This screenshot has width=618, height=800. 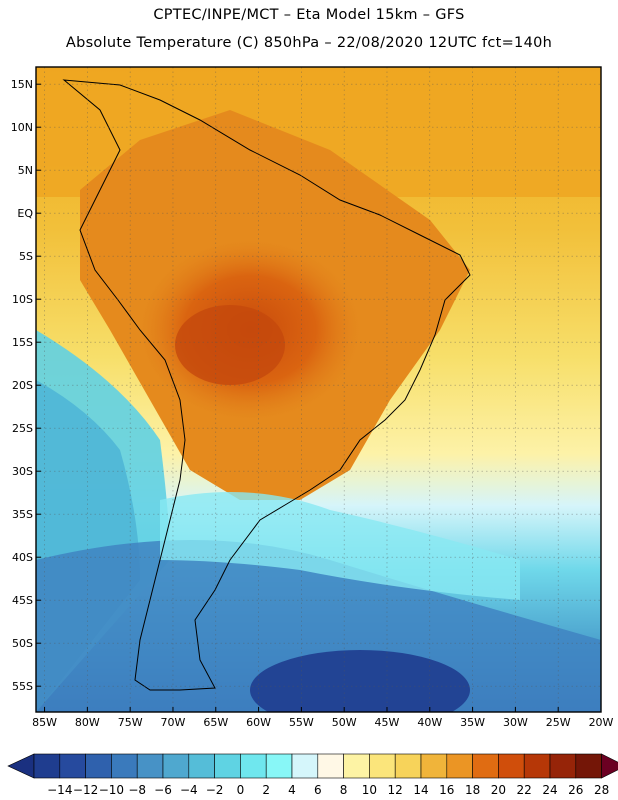 I want to click on lon-tick-label: 75W, so click(x=130, y=722).